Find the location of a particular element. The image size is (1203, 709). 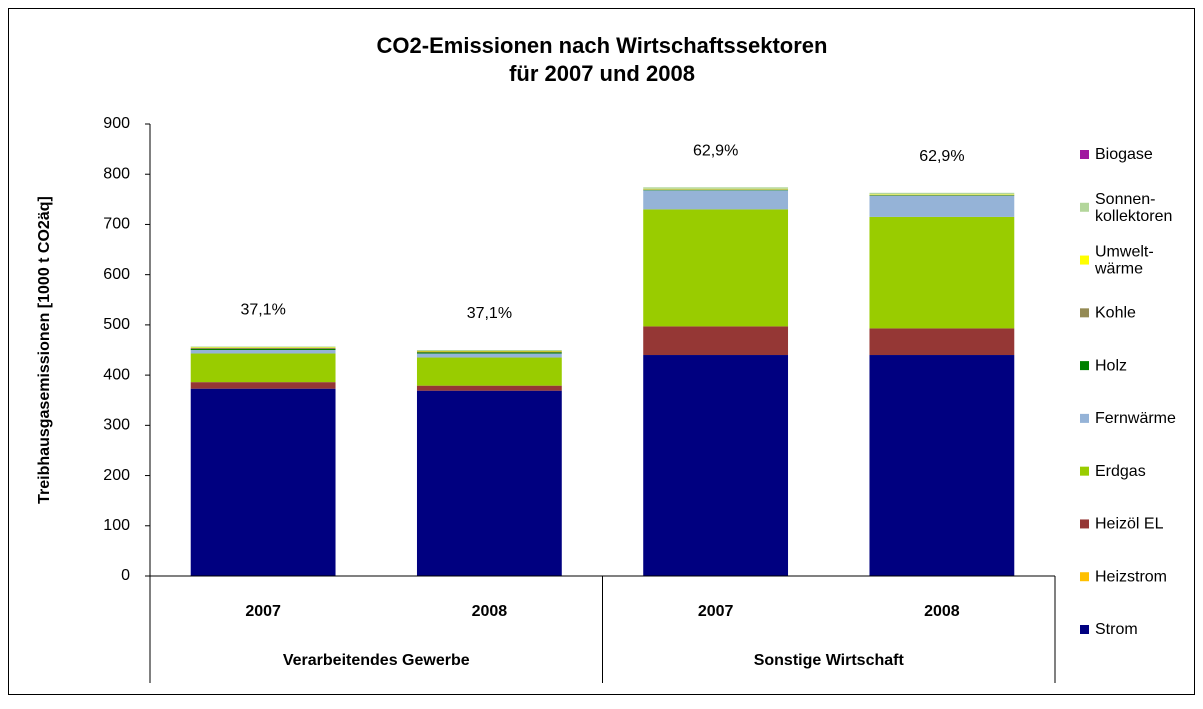

legend-label: Biogase is located at coordinates (1124, 154).